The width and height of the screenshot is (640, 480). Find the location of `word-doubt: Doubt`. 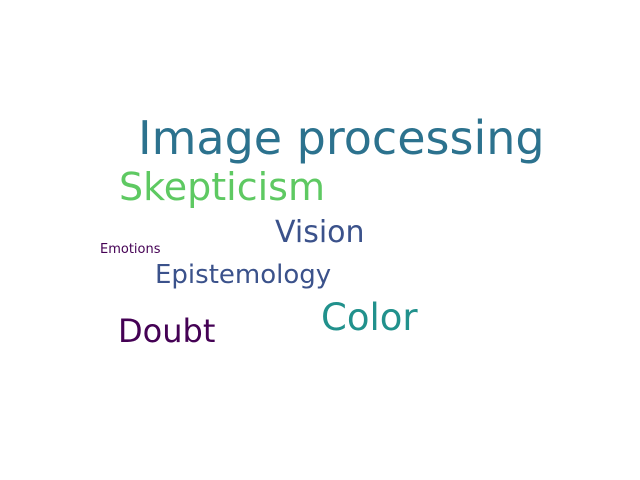

word-doubt: Doubt is located at coordinates (167, 331).